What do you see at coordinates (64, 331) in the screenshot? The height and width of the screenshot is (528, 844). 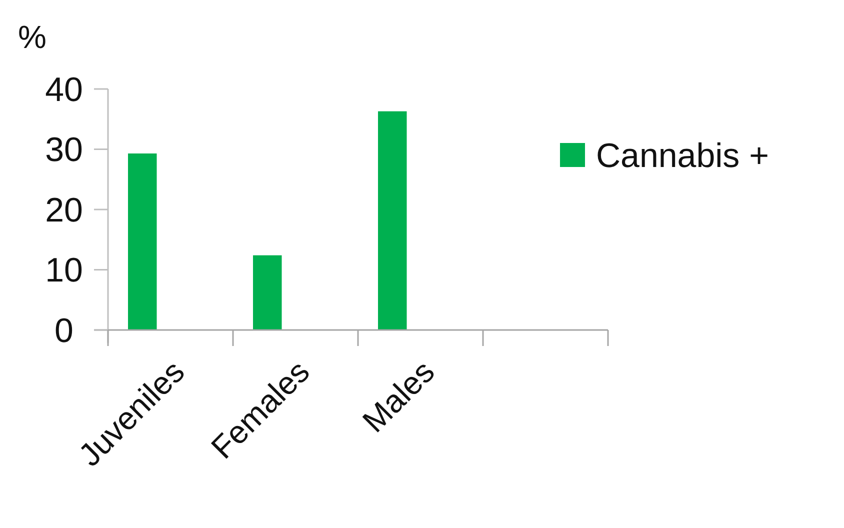 I see `y-tick-label: 0` at bounding box center [64, 331].